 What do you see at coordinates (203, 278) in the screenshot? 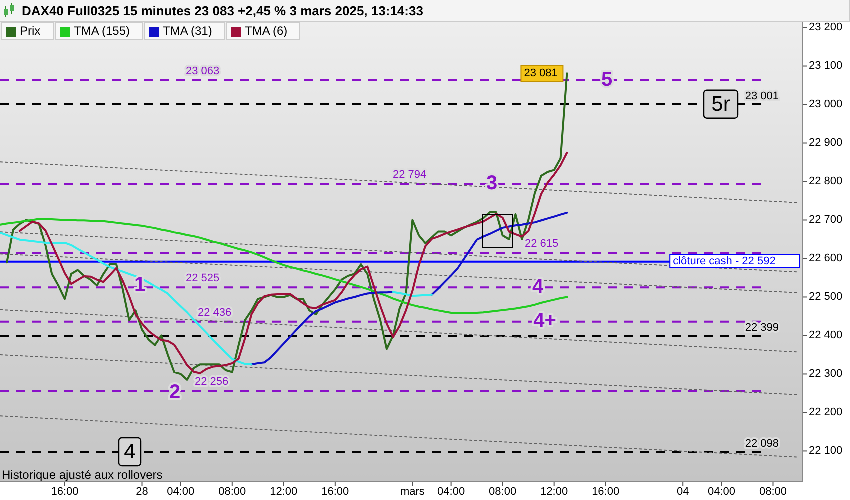
I see `ref-line-label: 22 525` at bounding box center [203, 278].